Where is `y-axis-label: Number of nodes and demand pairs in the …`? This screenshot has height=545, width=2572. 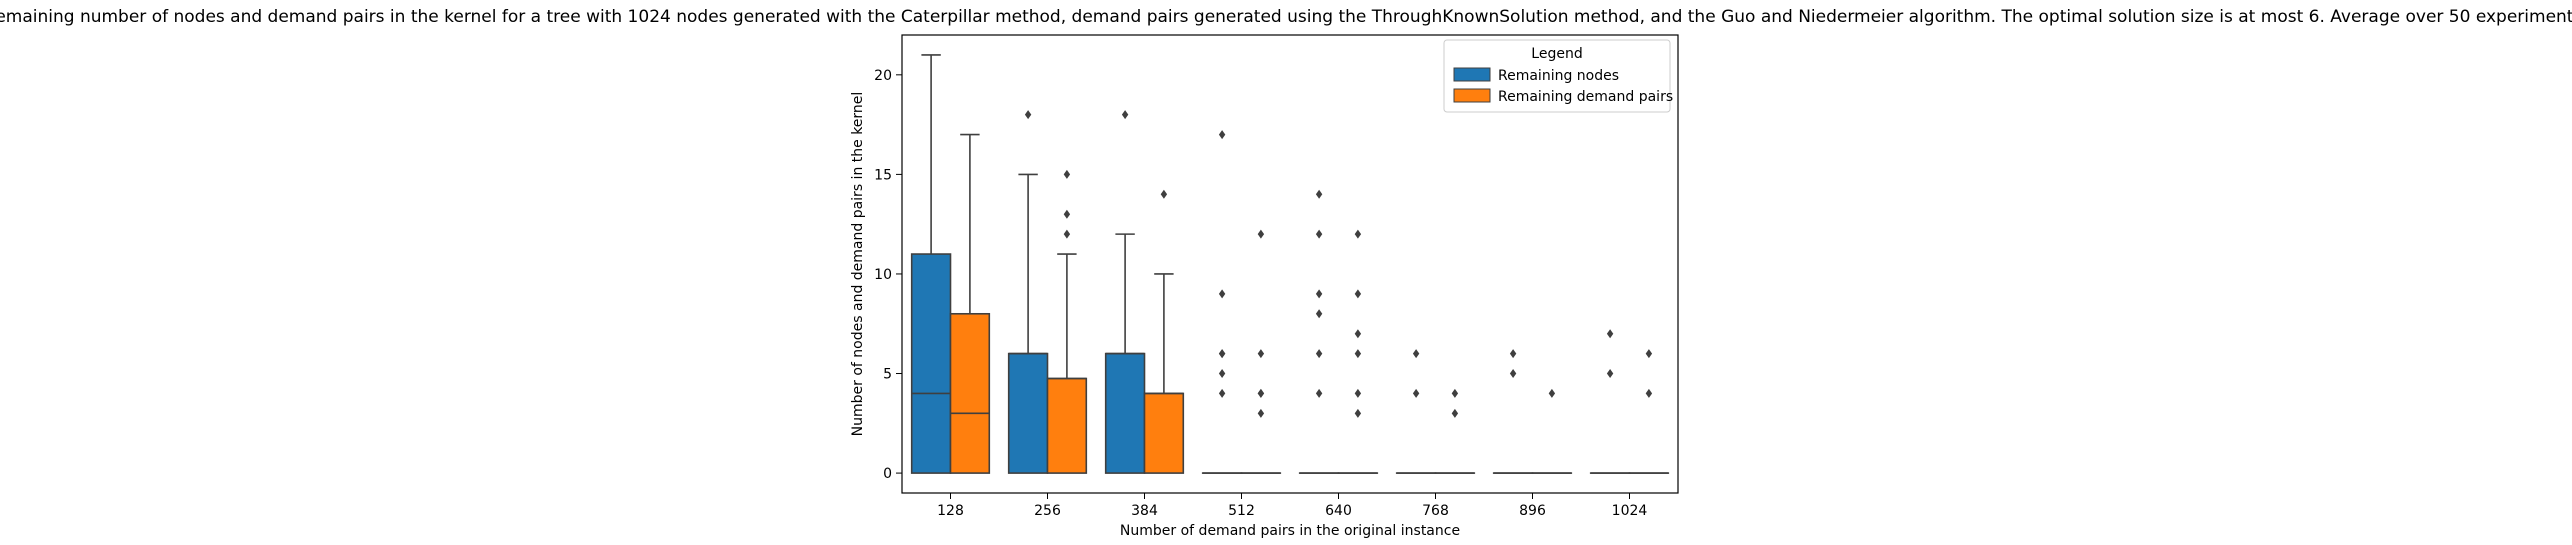
y-axis-label: Number of nodes and demand pairs in the … is located at coordinates (858, 264).